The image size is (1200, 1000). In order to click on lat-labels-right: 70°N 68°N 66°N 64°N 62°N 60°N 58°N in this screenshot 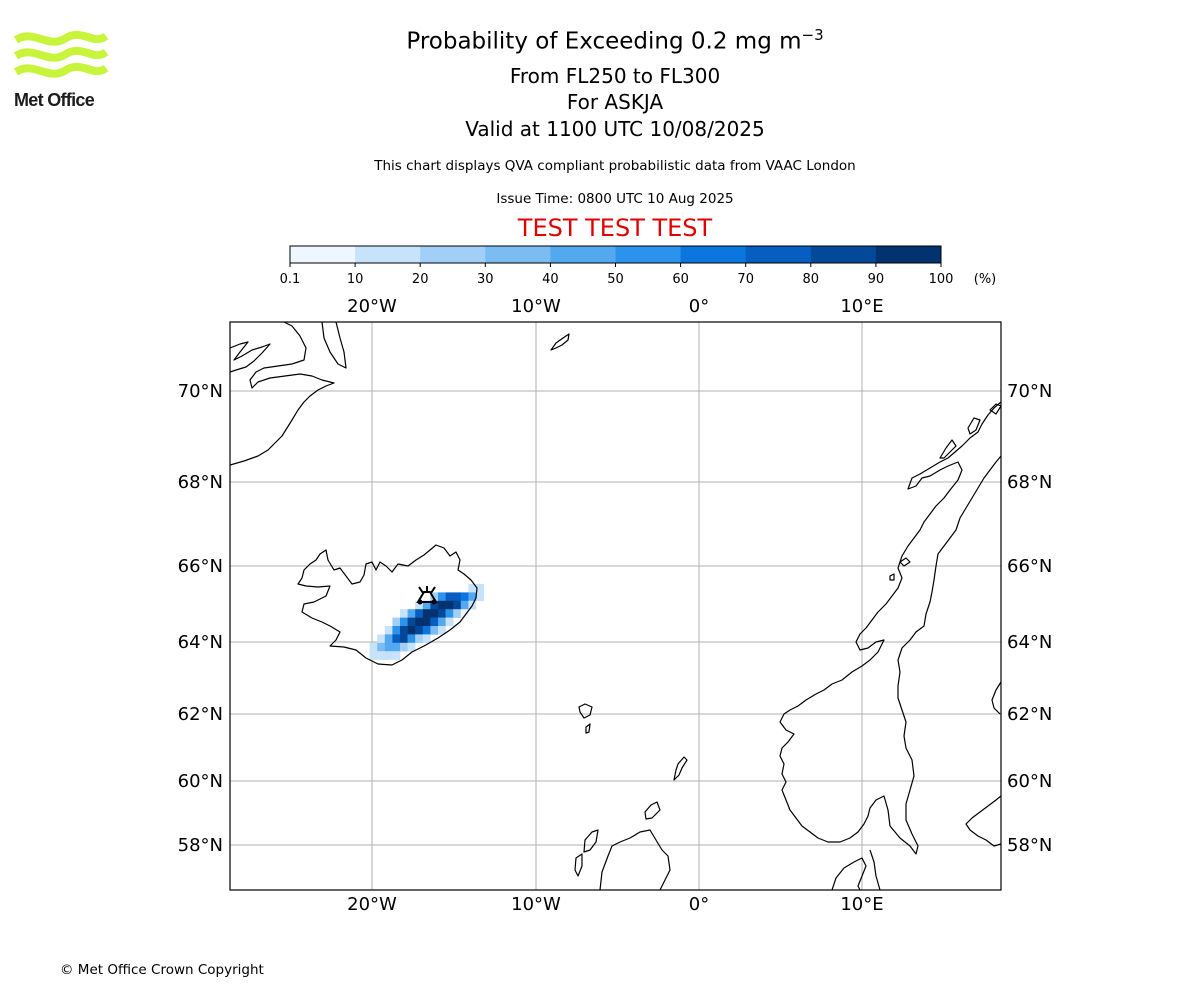, I will do `click(1029, 618)`.